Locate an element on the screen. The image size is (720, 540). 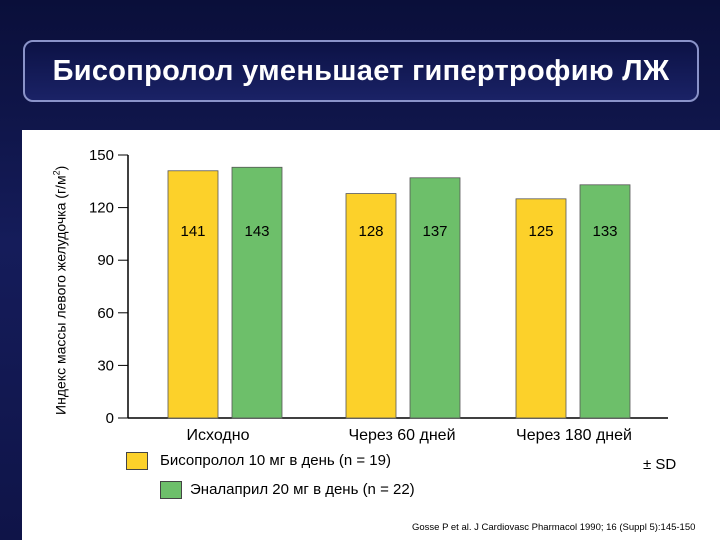
bar-s0-c2 is located at coordinates (541, 308).